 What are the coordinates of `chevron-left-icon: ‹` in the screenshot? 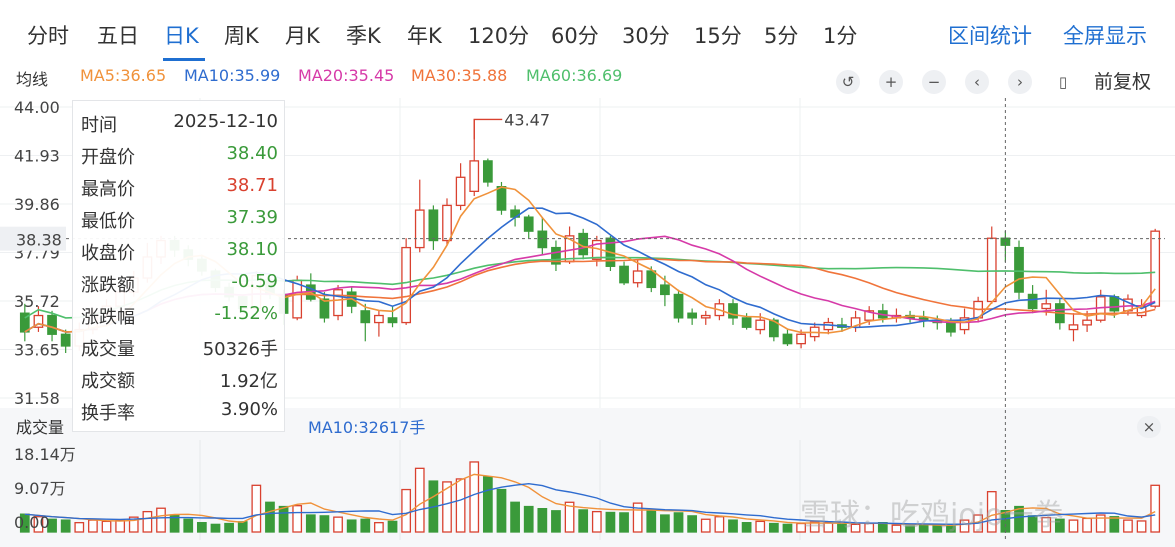 It's located at (977, 82).